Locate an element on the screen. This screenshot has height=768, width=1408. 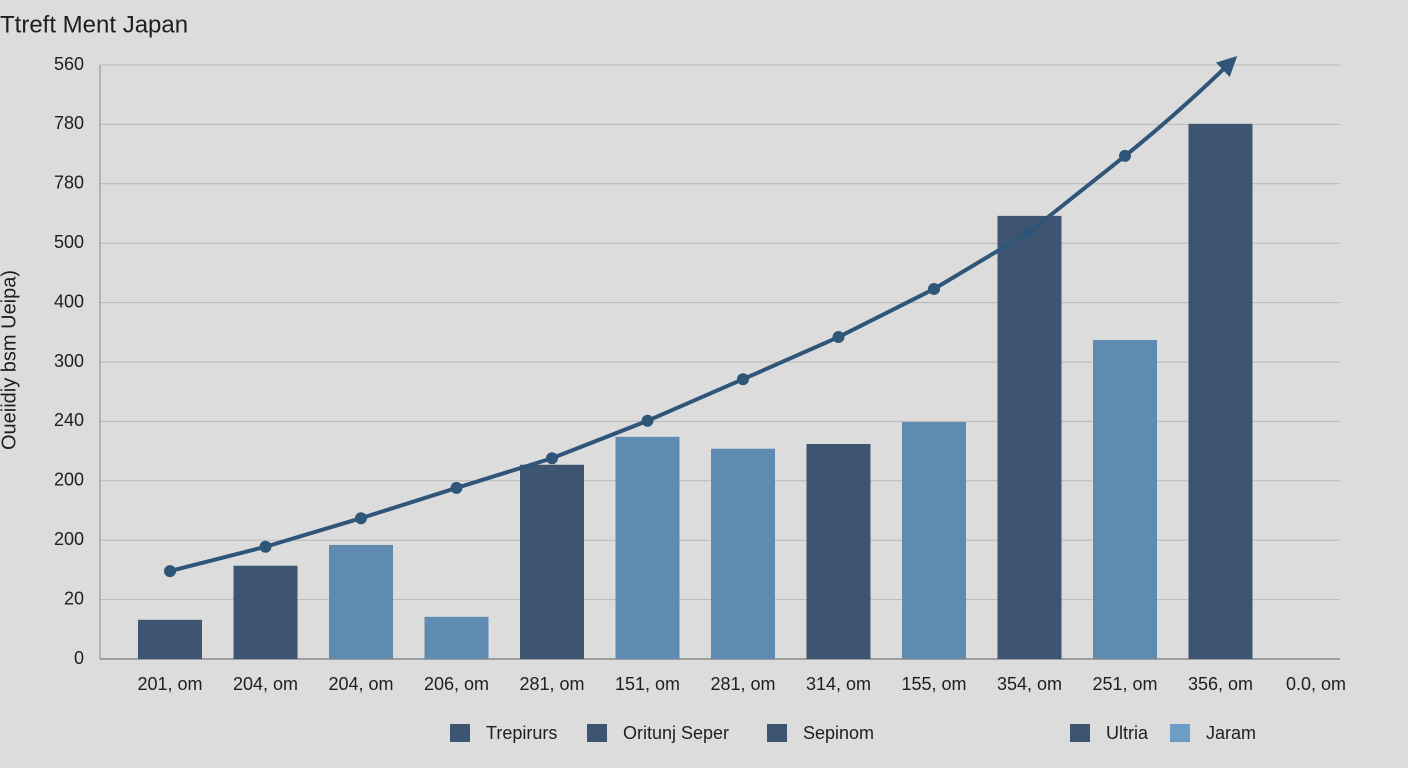
y-tick-label: 0 is located at coordinates (79, 658).